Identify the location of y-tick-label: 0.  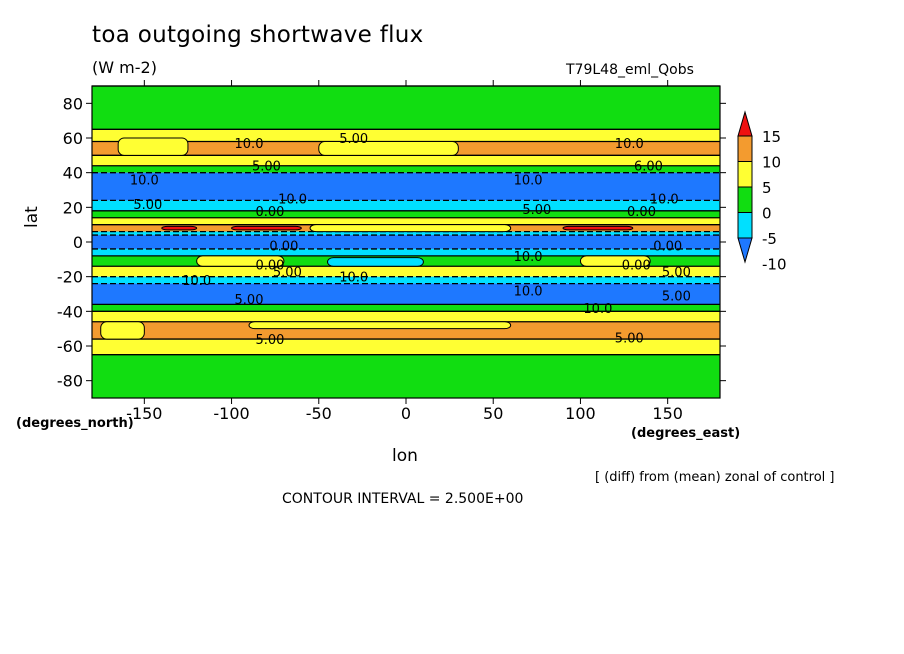
(78, 242).